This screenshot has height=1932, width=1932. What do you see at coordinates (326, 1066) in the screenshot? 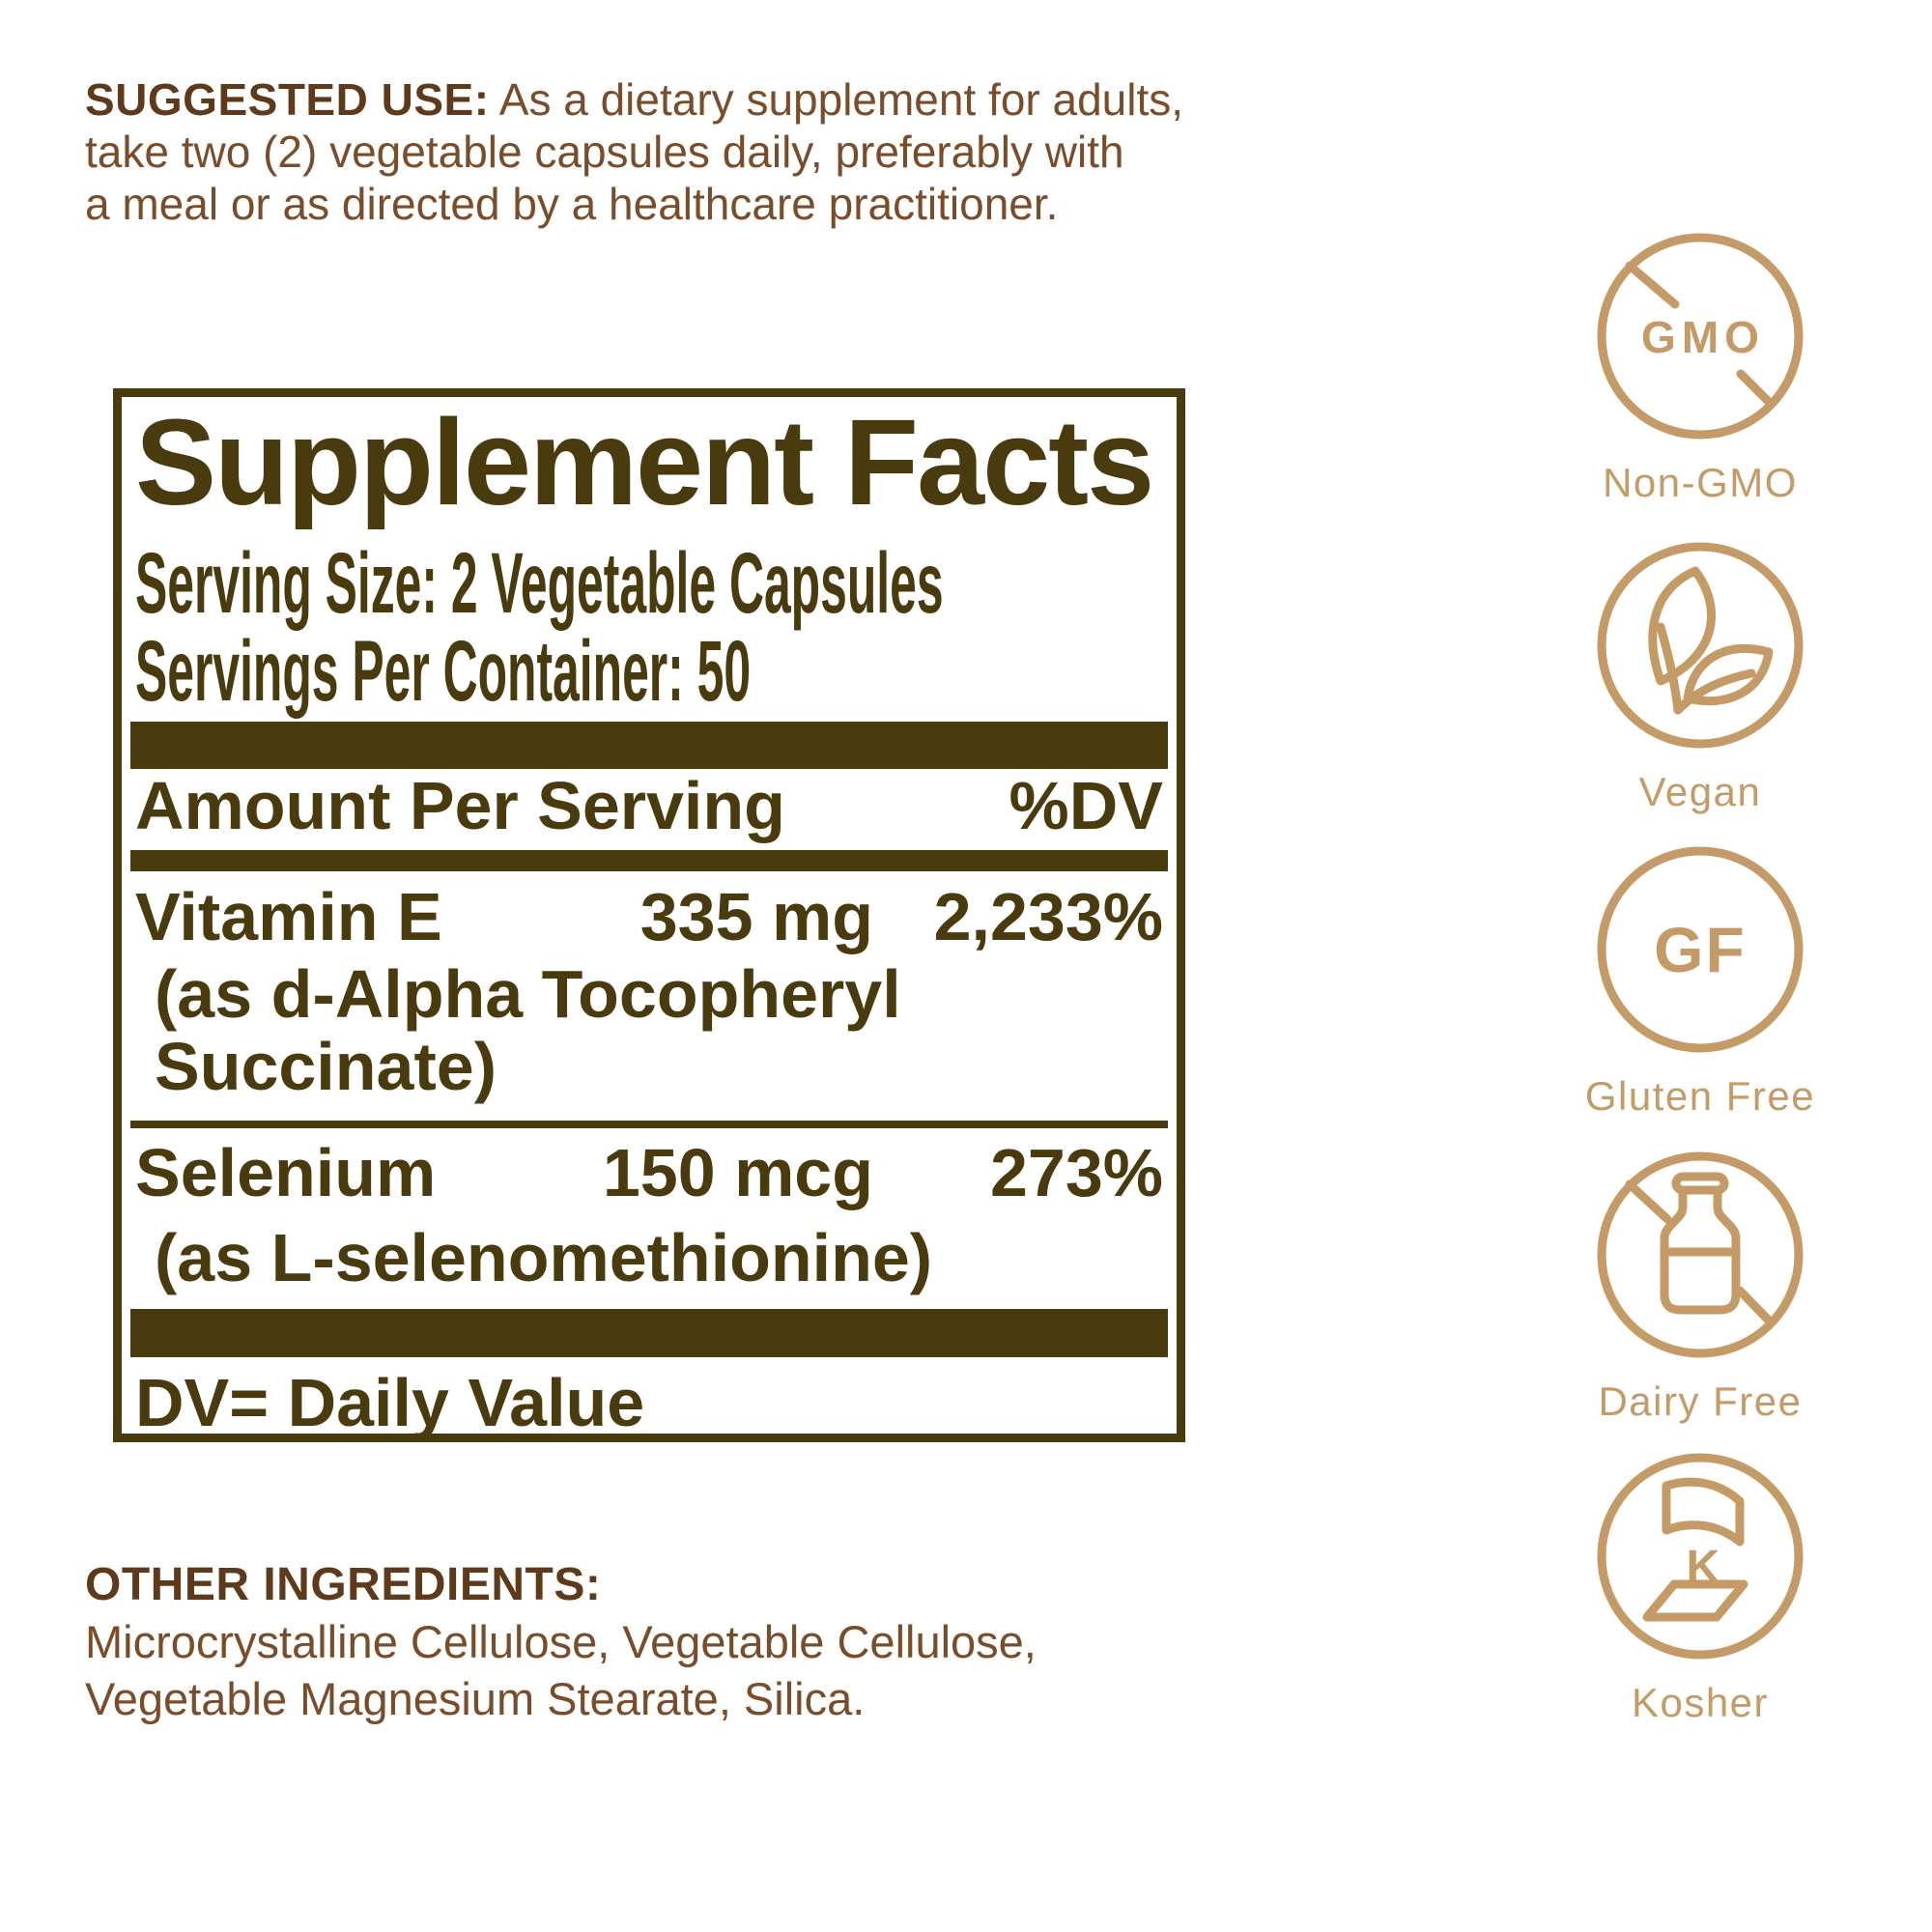
I see `nutrient-detail-line: Succinate)` at bounding box center [326, 1066].